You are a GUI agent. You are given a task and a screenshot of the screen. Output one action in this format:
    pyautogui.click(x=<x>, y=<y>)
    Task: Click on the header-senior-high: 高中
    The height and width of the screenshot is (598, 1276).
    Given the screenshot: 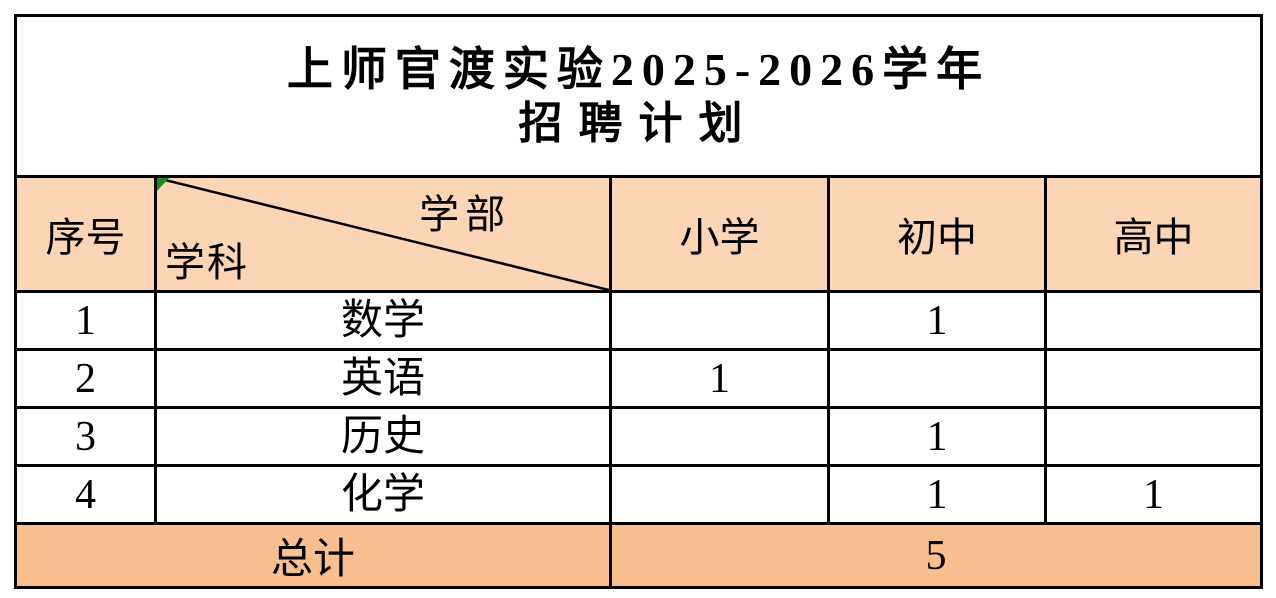 What is the action you would take?
    pyautogui.click(x=1153, y=234)
    